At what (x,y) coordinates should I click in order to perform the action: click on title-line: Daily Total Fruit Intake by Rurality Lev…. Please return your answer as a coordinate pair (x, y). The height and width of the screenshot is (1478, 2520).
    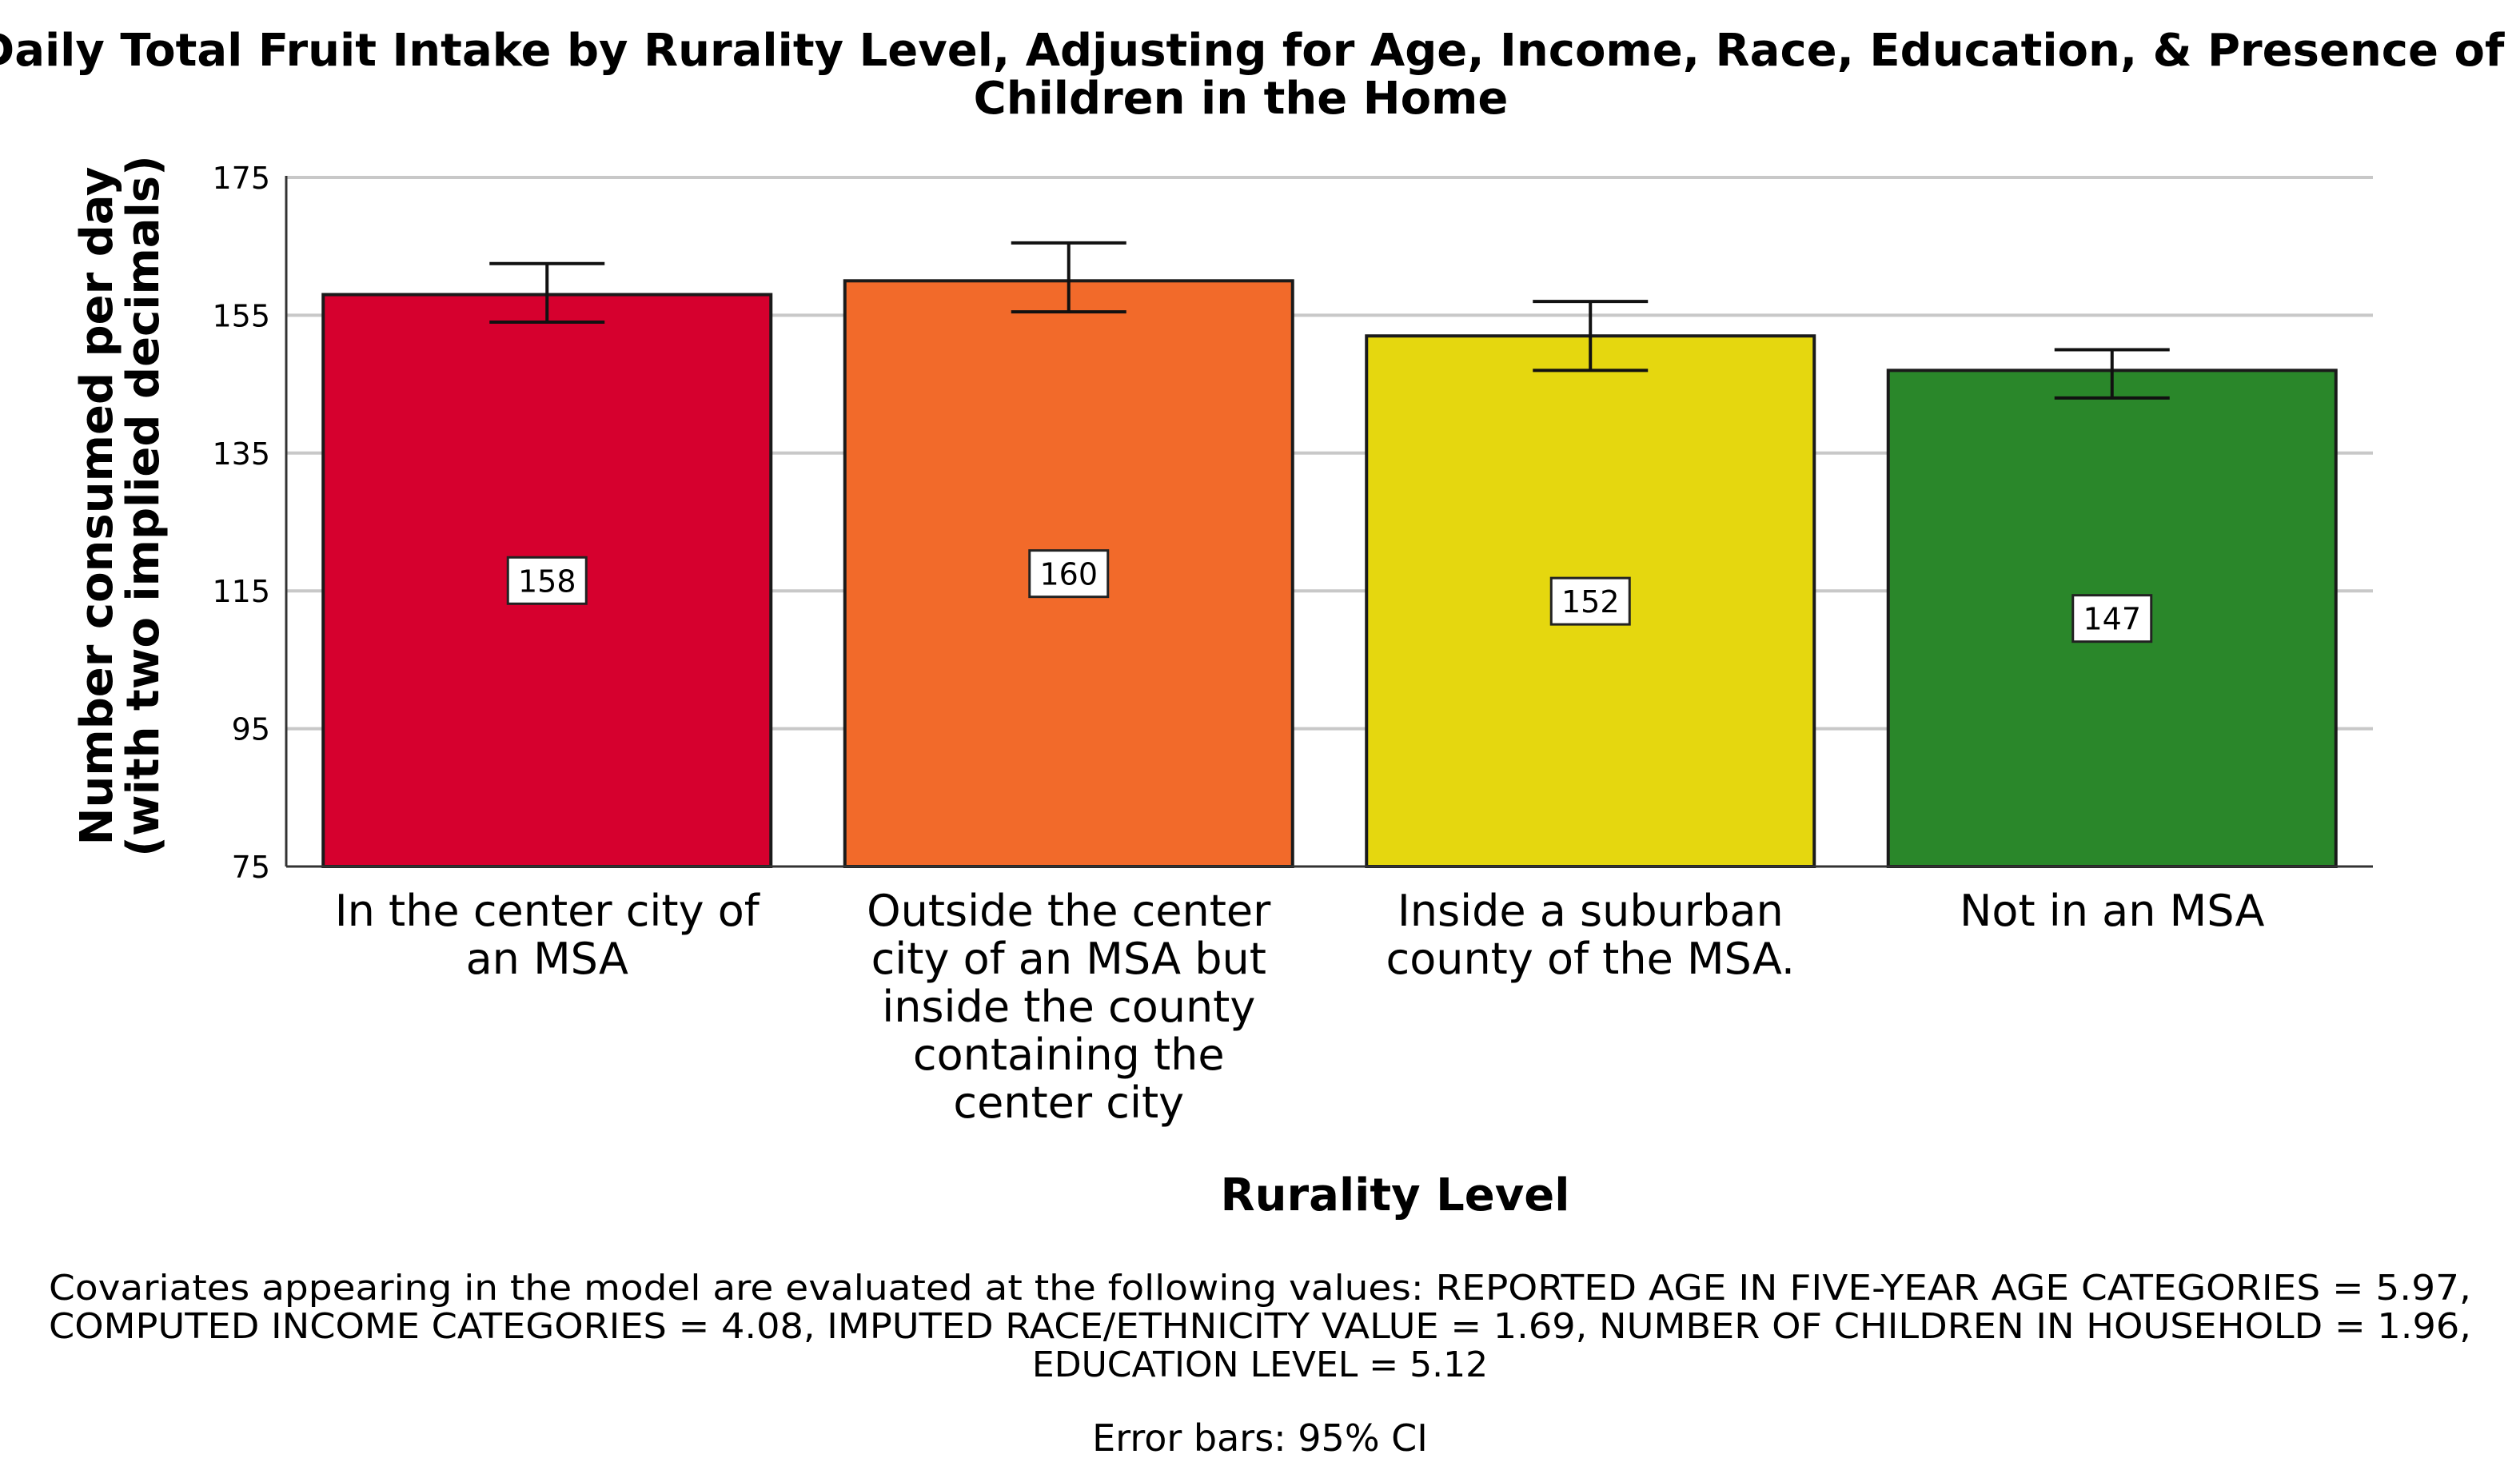
    Looking at the image, I should click on (1252, 51).